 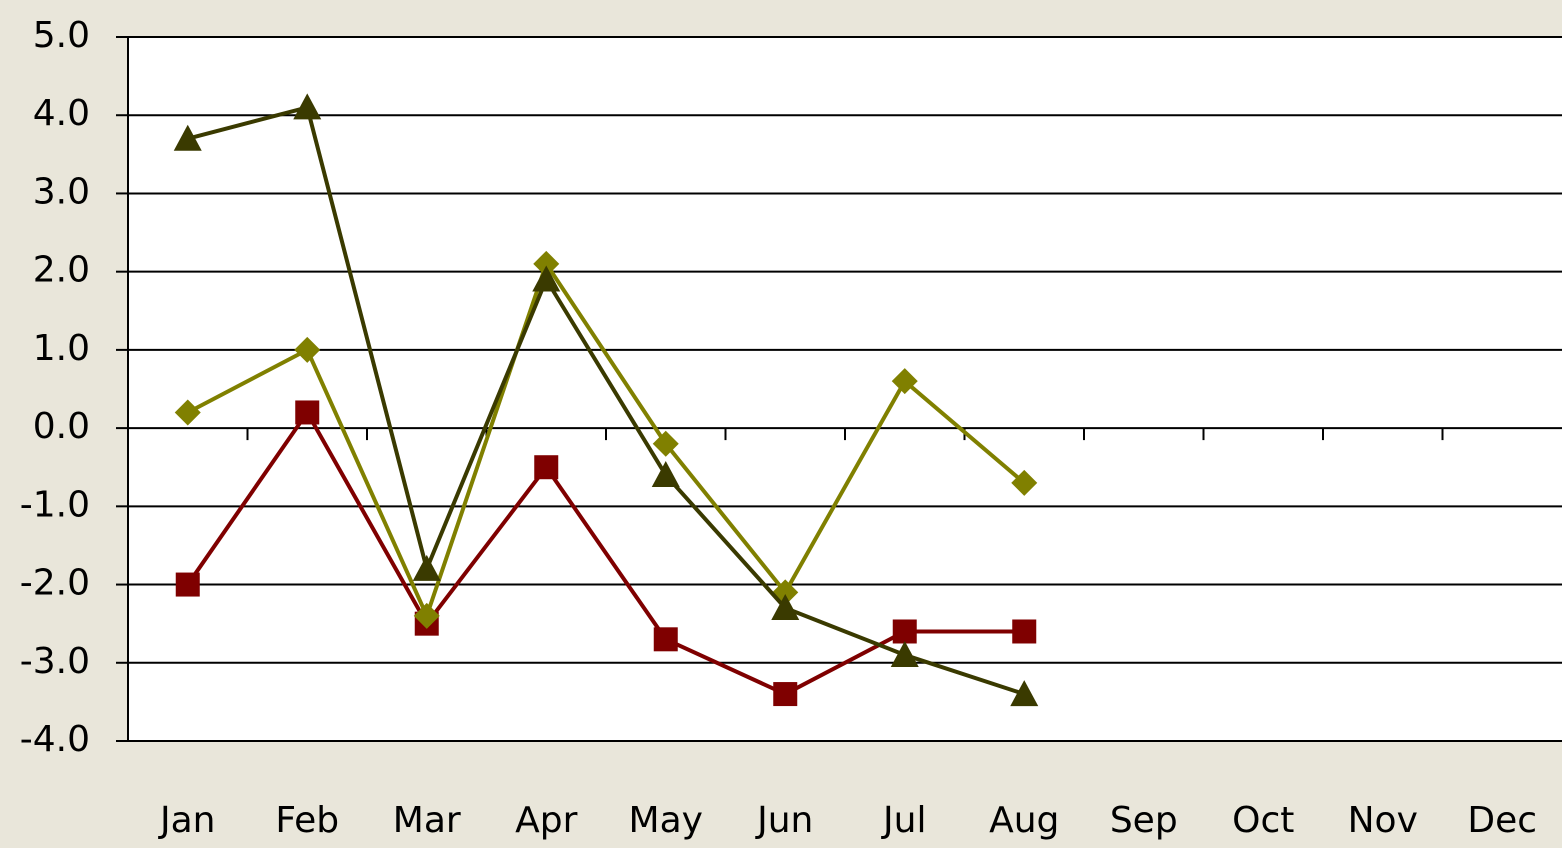 I want to click on y-tick-label: -2.0, so click(x=55, y=583).